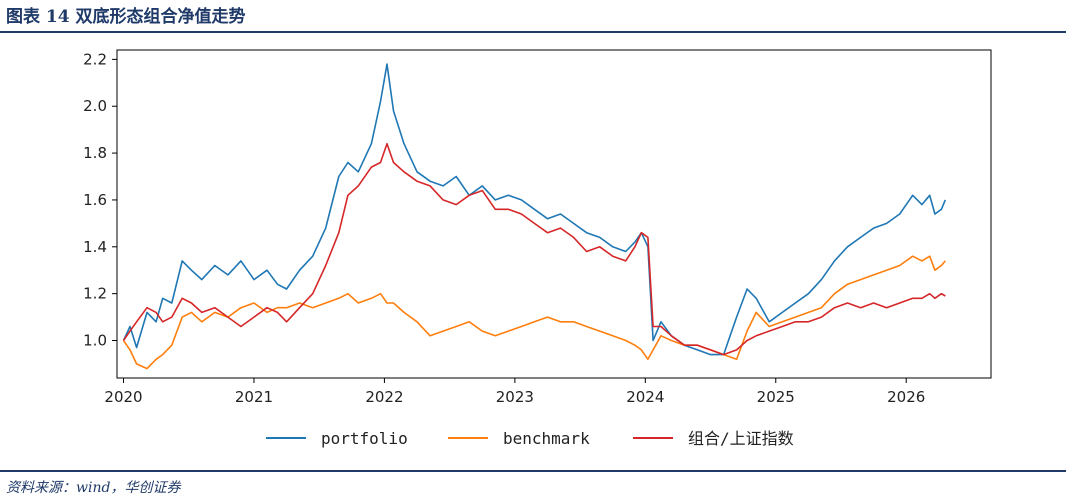  What do you see at coordinates (364, 438) in the screenshot?
I see `legend-label-portfolio: portfolio` at bounding box center [364, 438].